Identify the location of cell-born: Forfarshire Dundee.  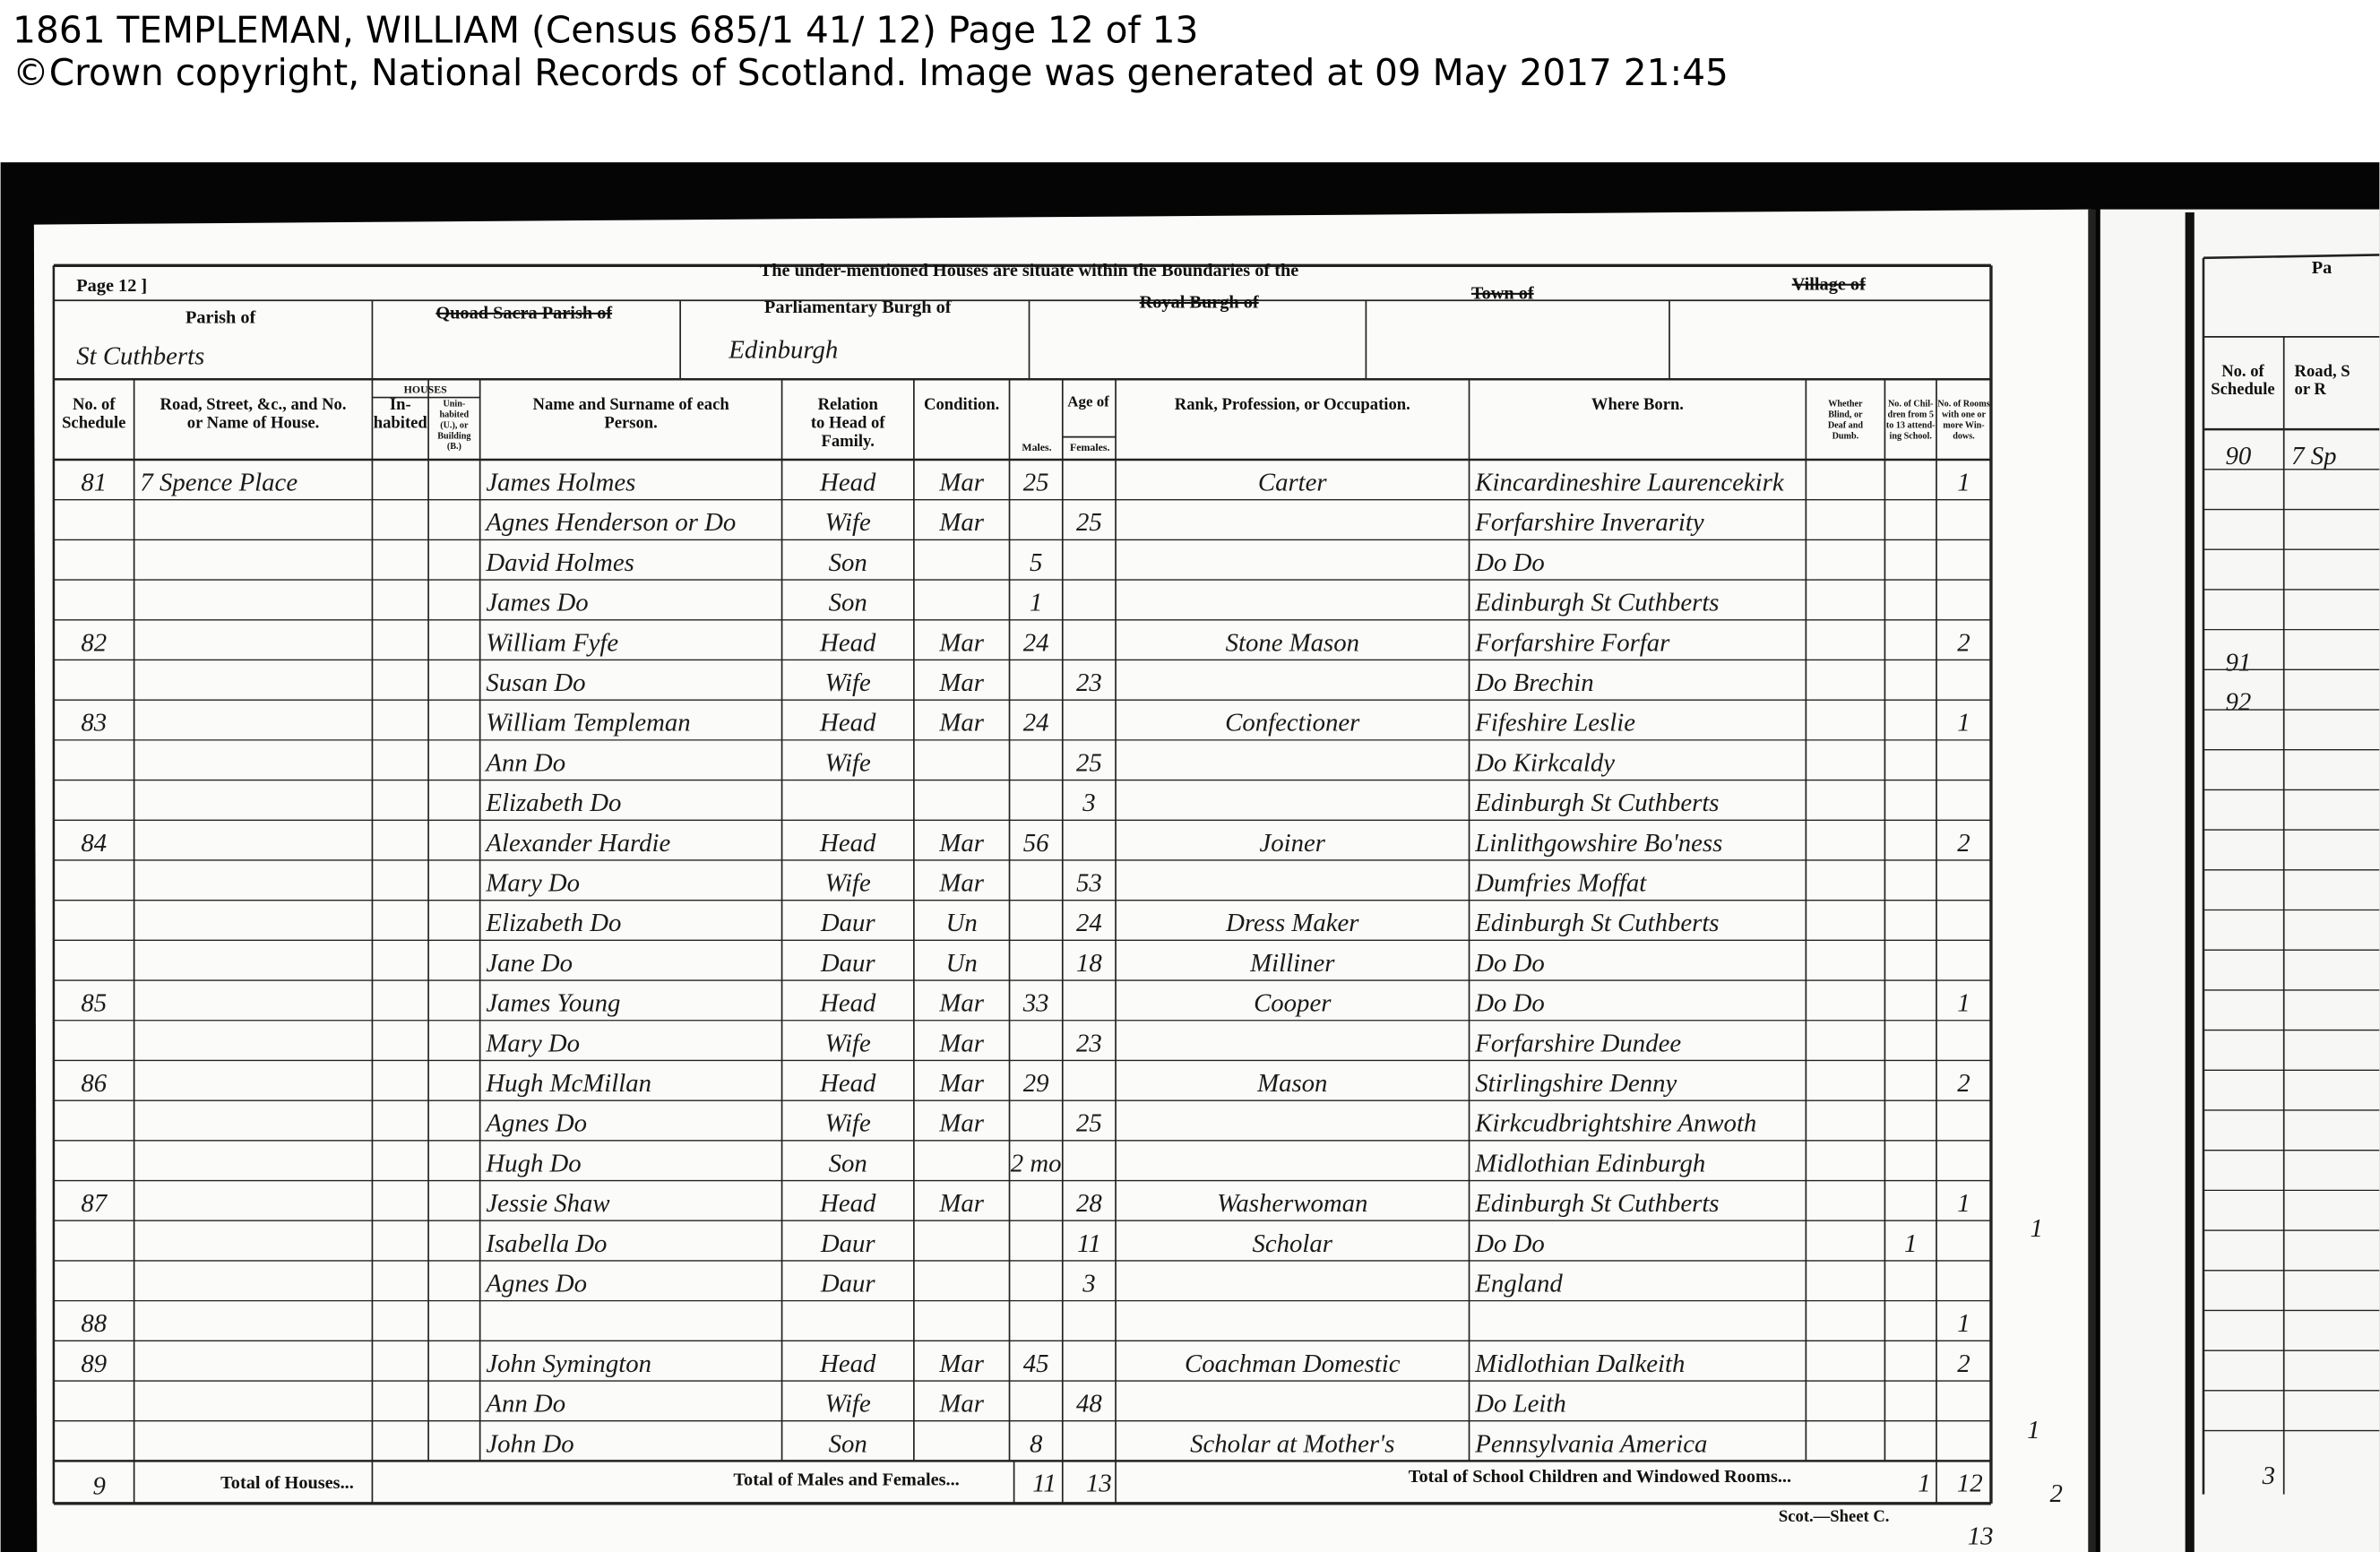
(1578, 1043).